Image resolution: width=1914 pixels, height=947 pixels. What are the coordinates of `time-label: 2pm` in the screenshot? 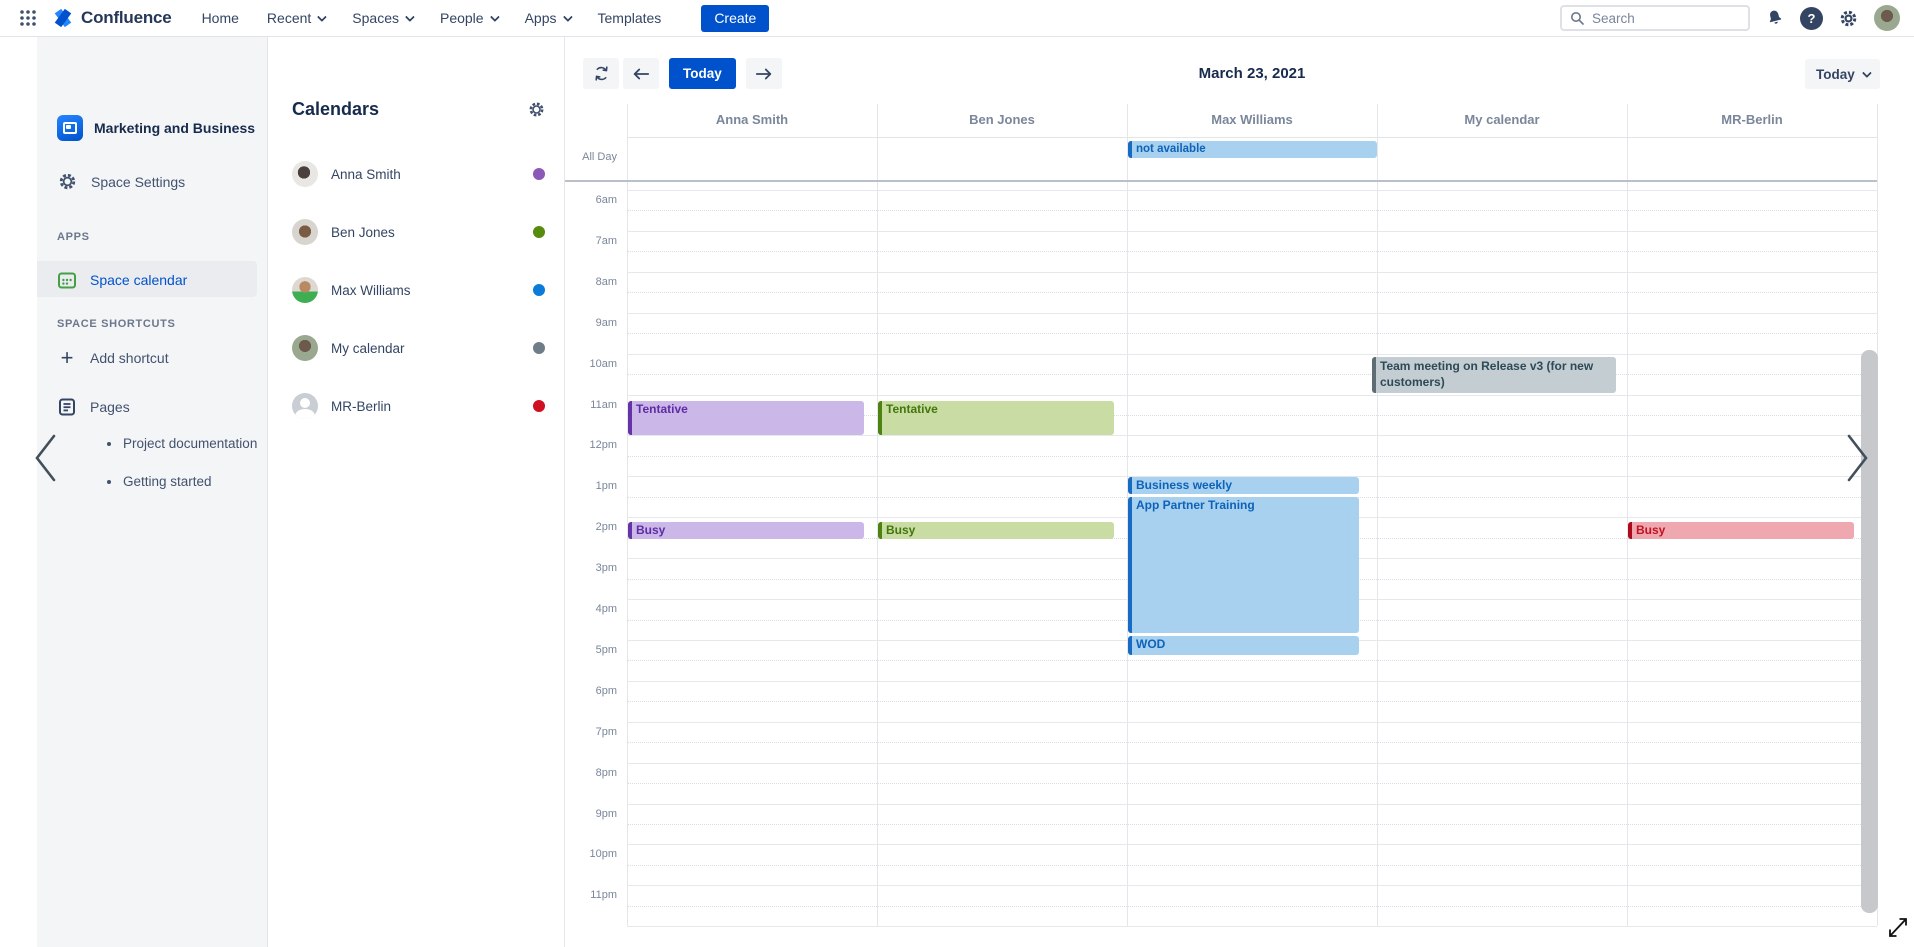 It's located at (606, 527).